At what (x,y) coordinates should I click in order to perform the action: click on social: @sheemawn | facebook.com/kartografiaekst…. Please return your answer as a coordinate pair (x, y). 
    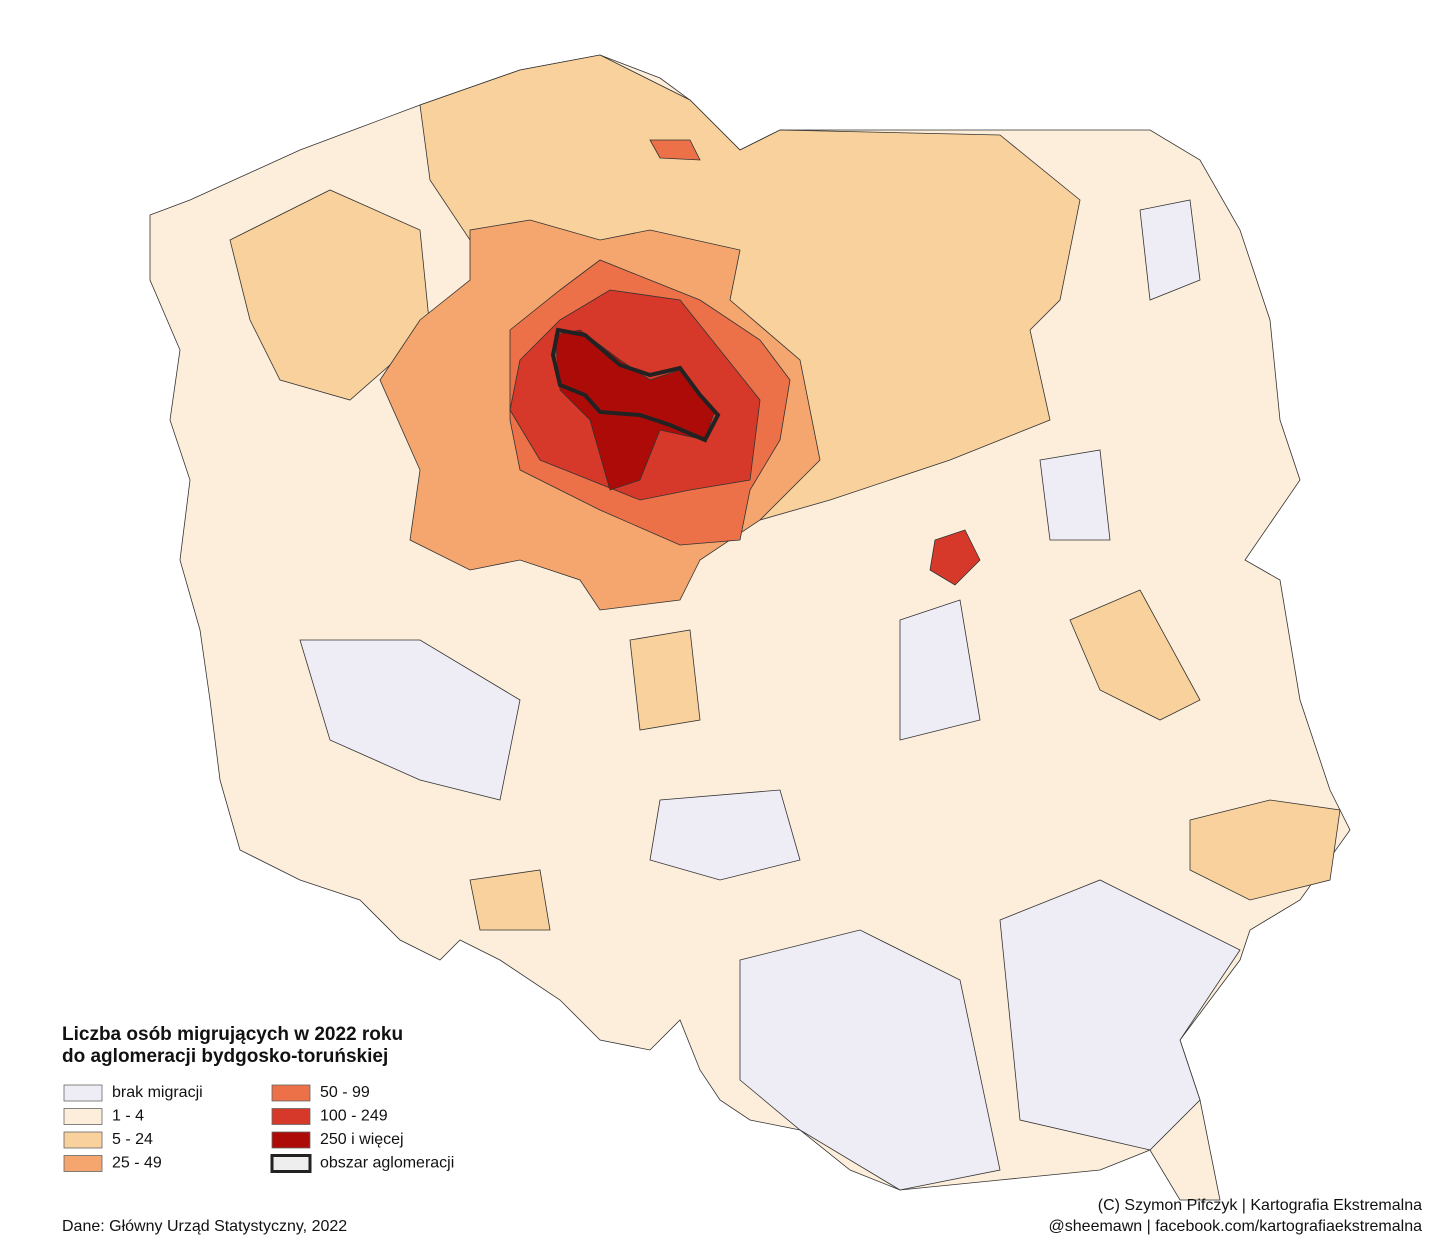
    Looking at the image, I should click on (1236, 1226).